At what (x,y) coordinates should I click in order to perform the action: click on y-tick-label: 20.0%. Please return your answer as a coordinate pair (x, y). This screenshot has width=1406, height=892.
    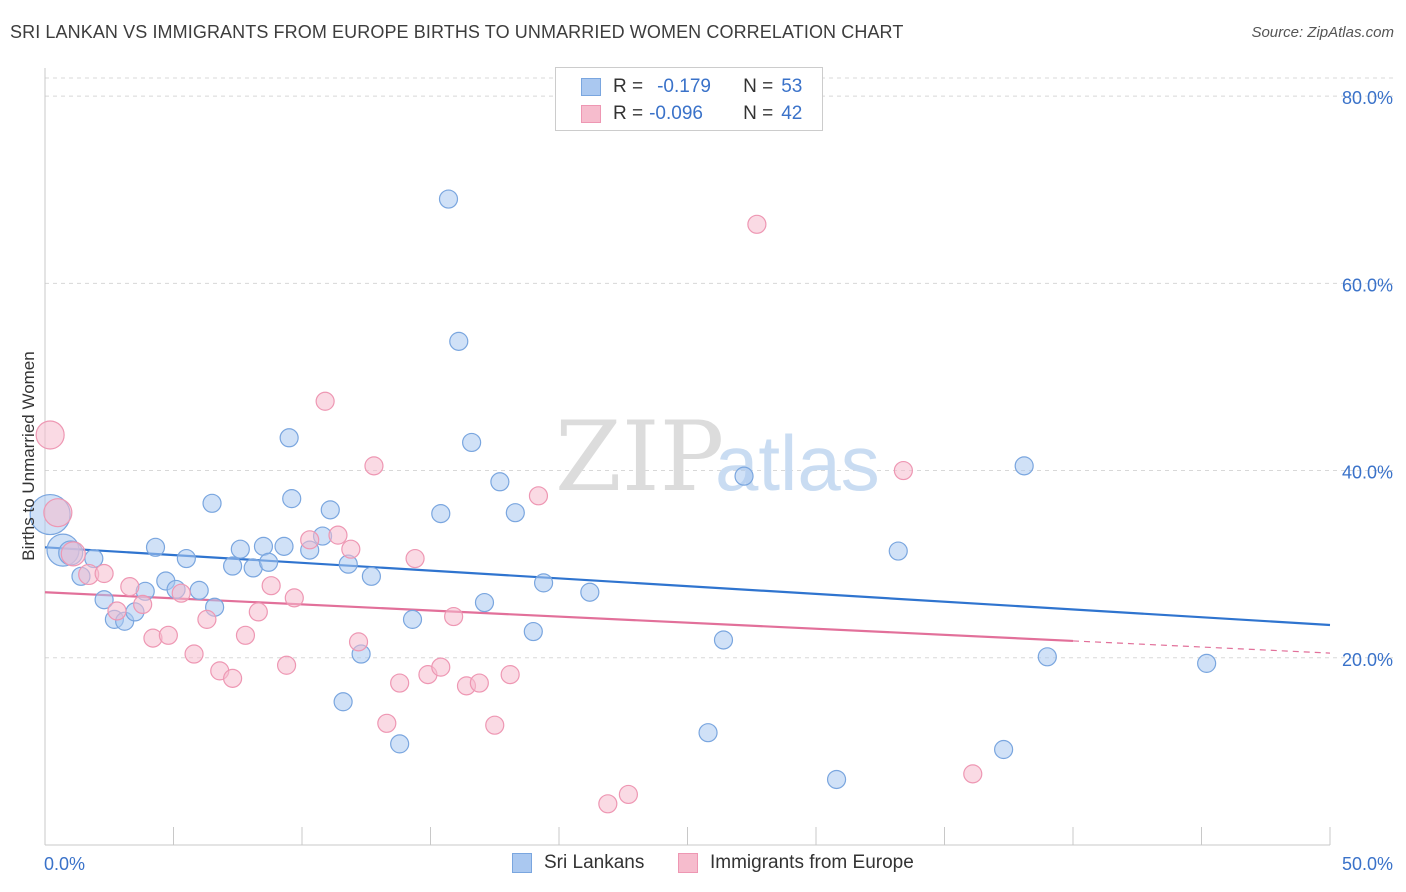
    Looking at the image, I should click on (1367, 660).